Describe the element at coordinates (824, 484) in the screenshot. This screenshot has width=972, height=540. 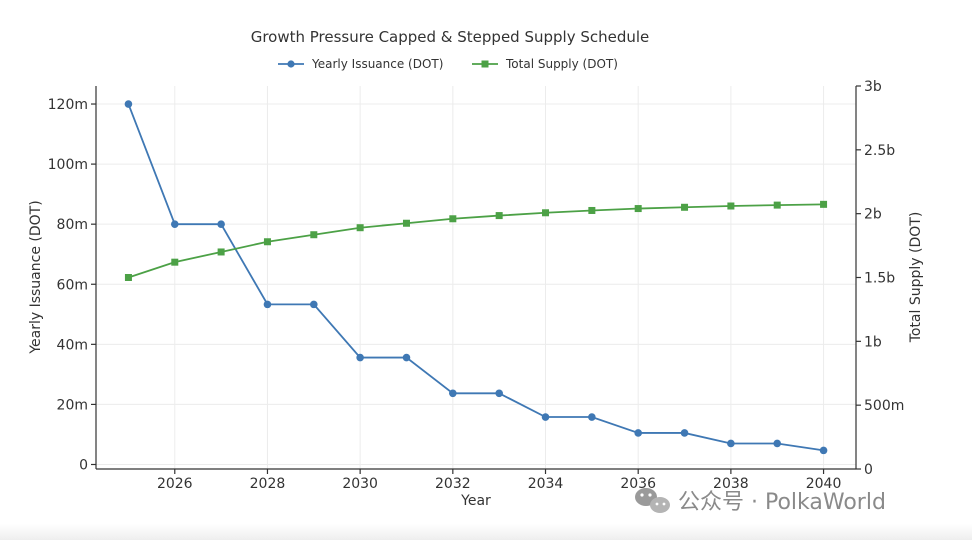
I see `x-tick-label: 2040` at that location.